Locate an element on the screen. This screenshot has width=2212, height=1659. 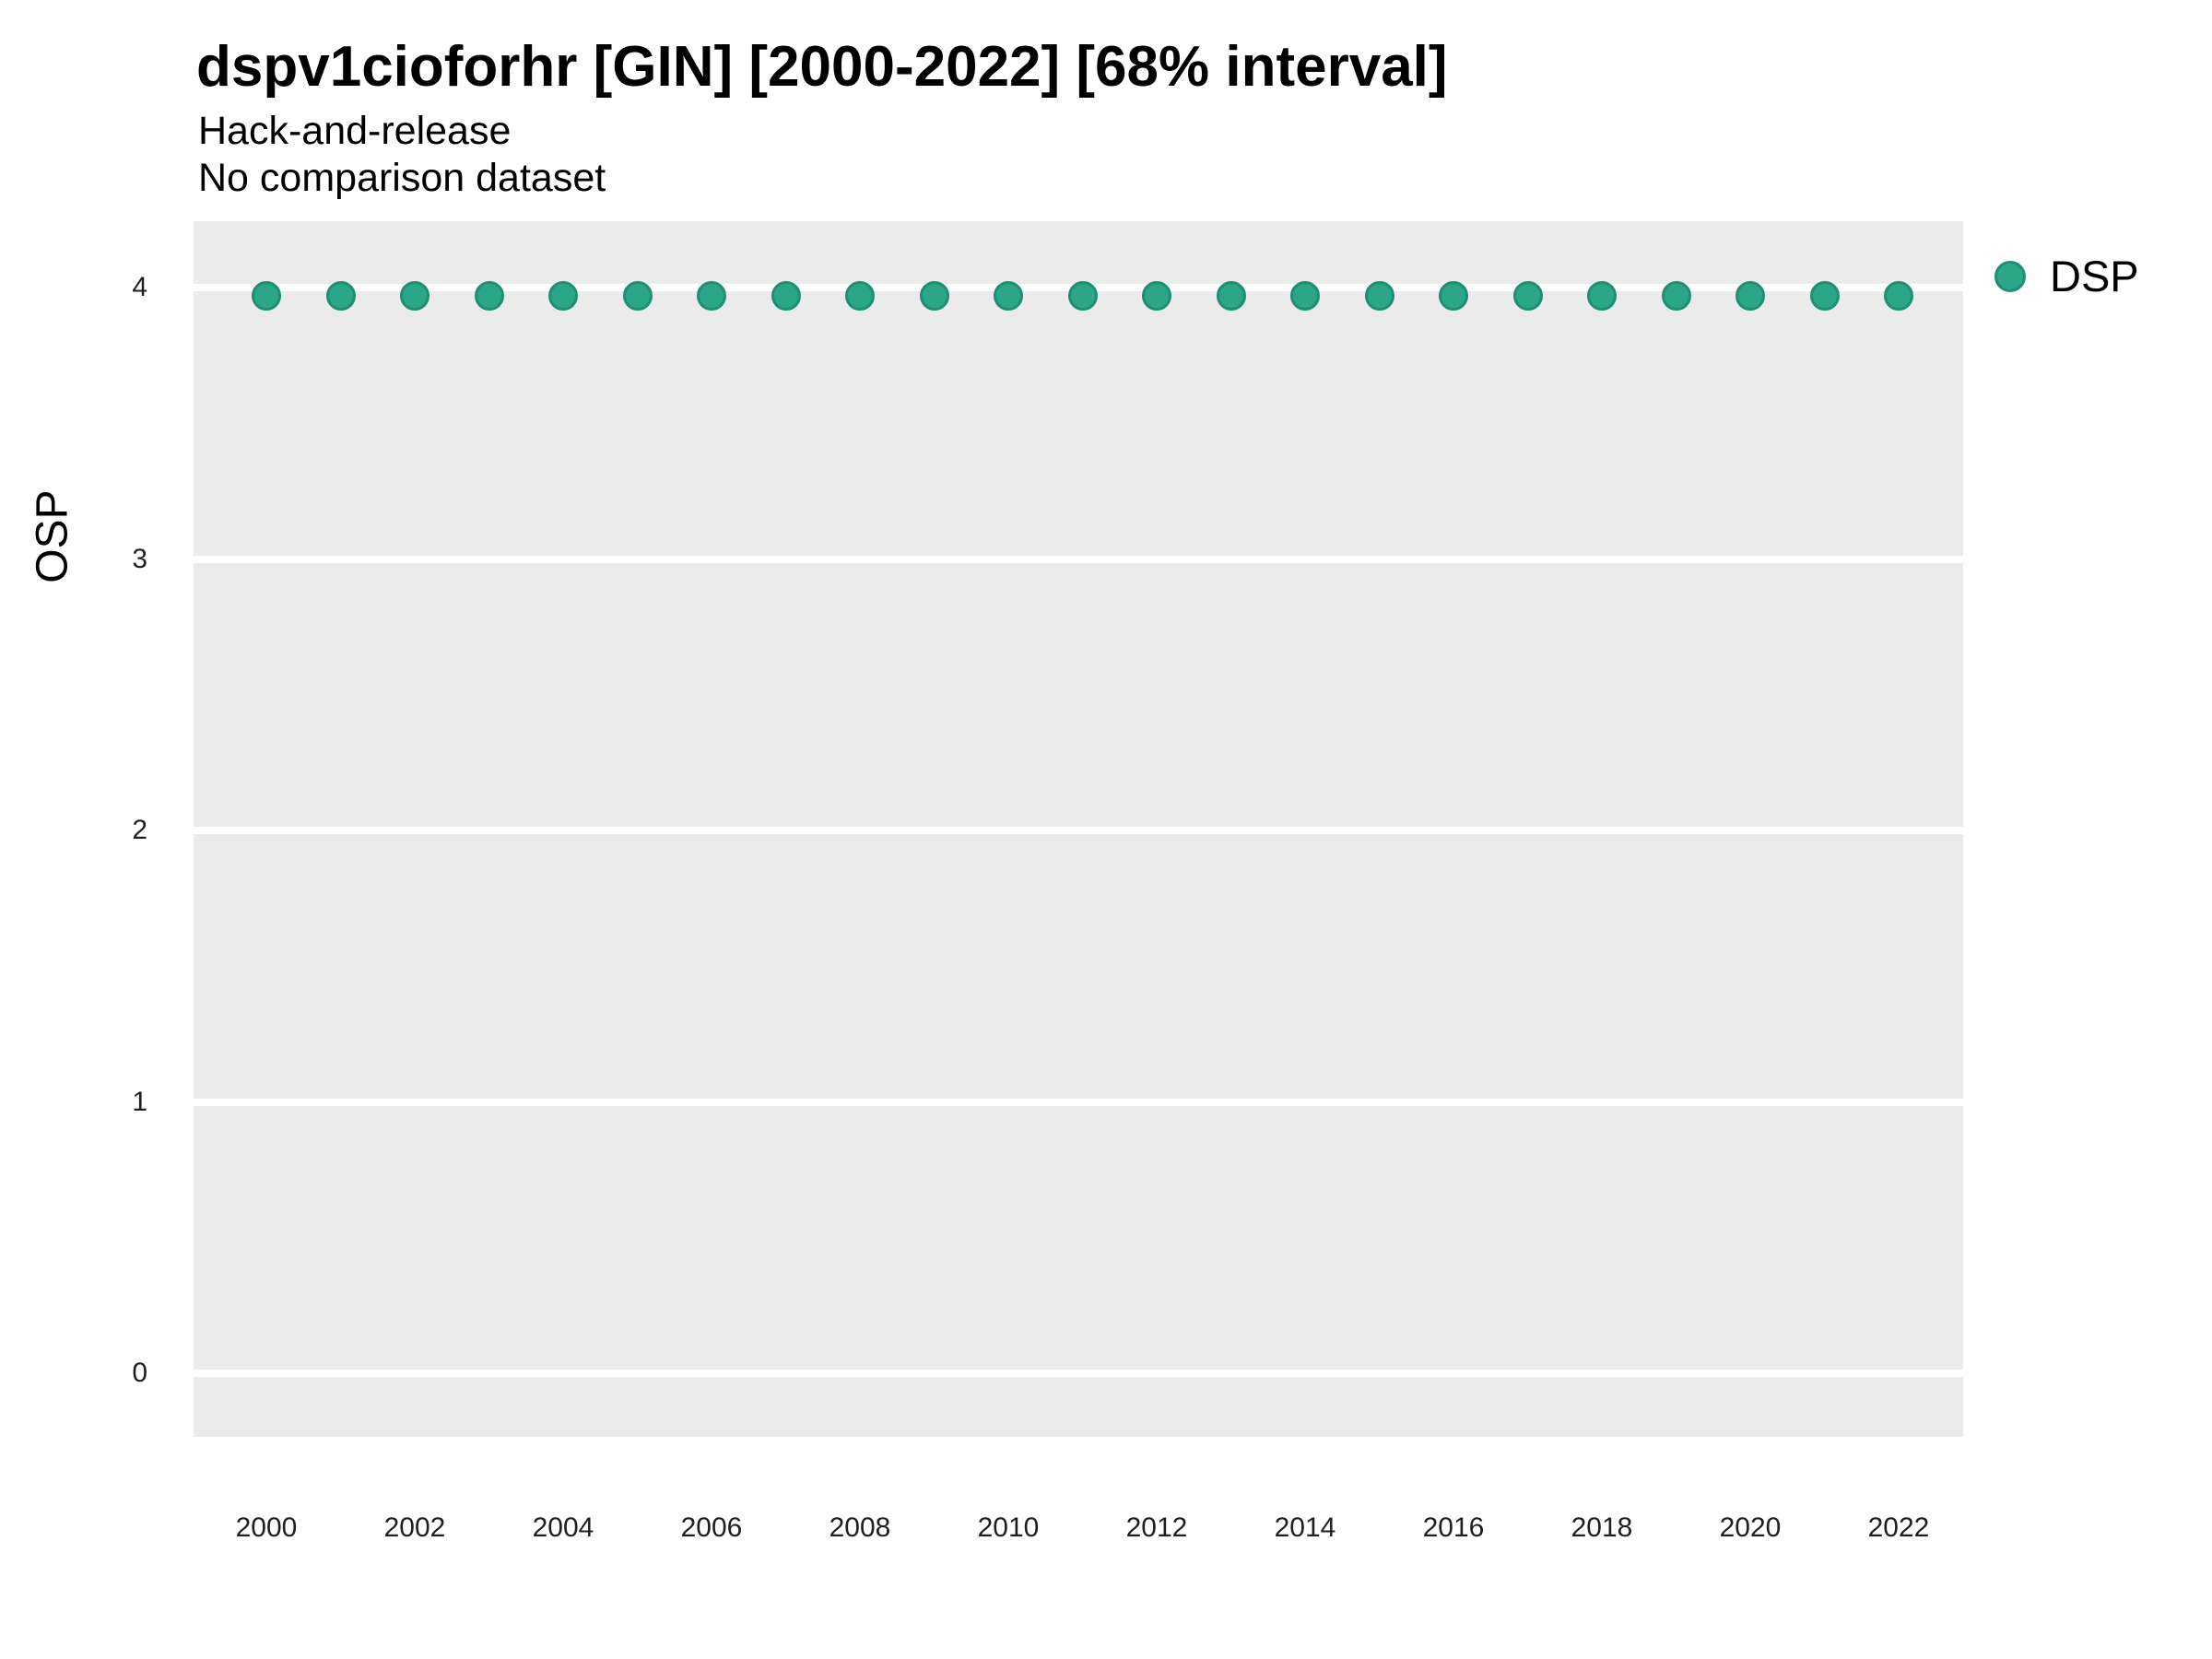
x-tick-label-2016: 2016 is located at coordinates (1453, 1527).